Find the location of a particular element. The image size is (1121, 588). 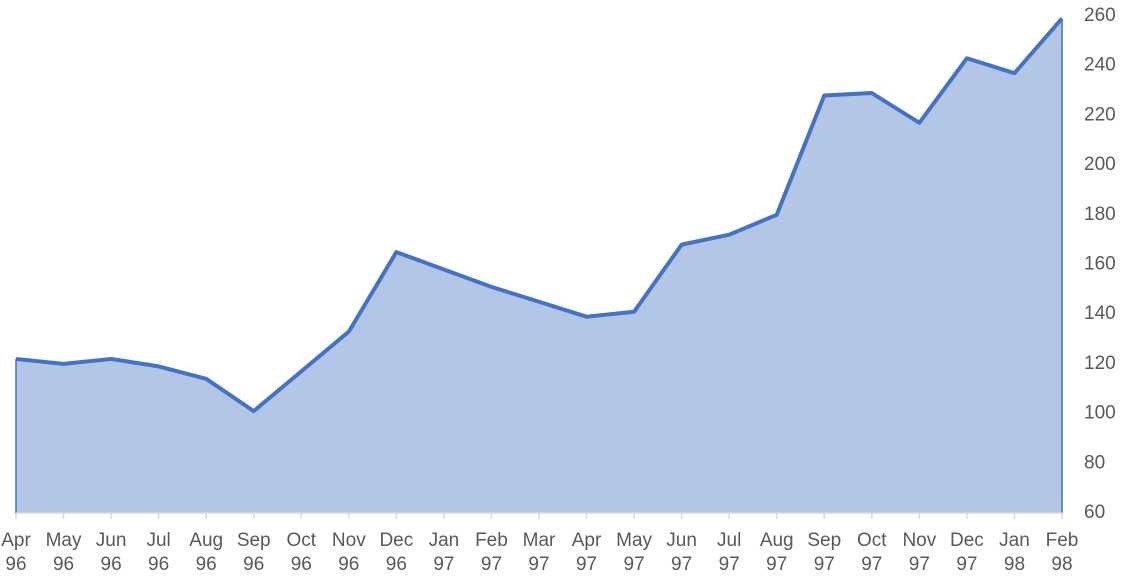

y-tick-label: 200 is located at coordinates (1100, 164).